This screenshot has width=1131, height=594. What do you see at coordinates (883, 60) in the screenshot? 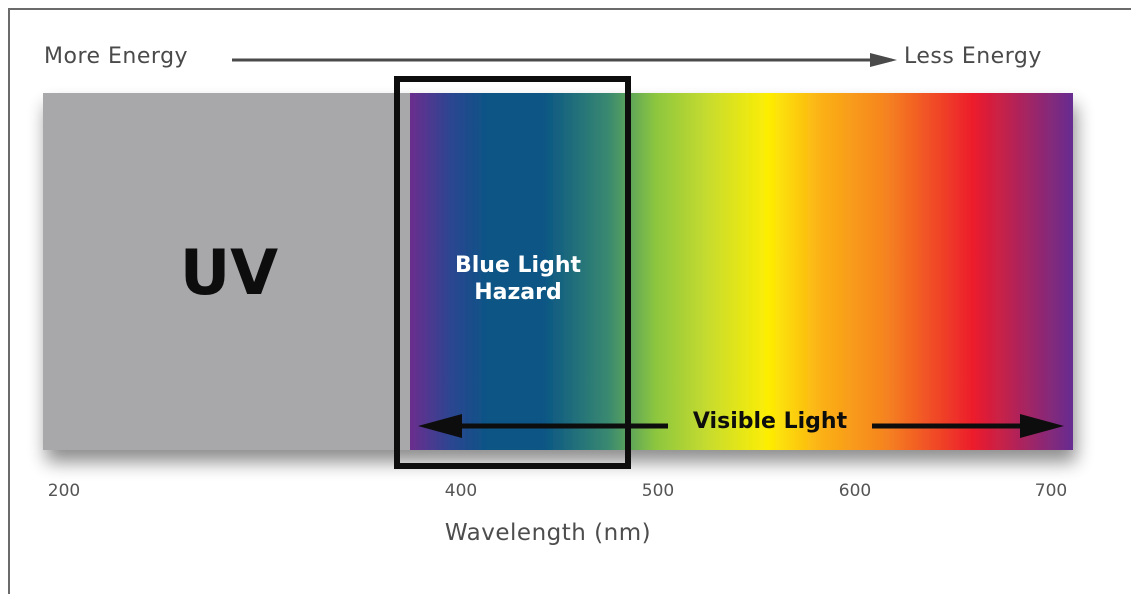
I see `energy-arrow-head` at bounding box center [883, 60].